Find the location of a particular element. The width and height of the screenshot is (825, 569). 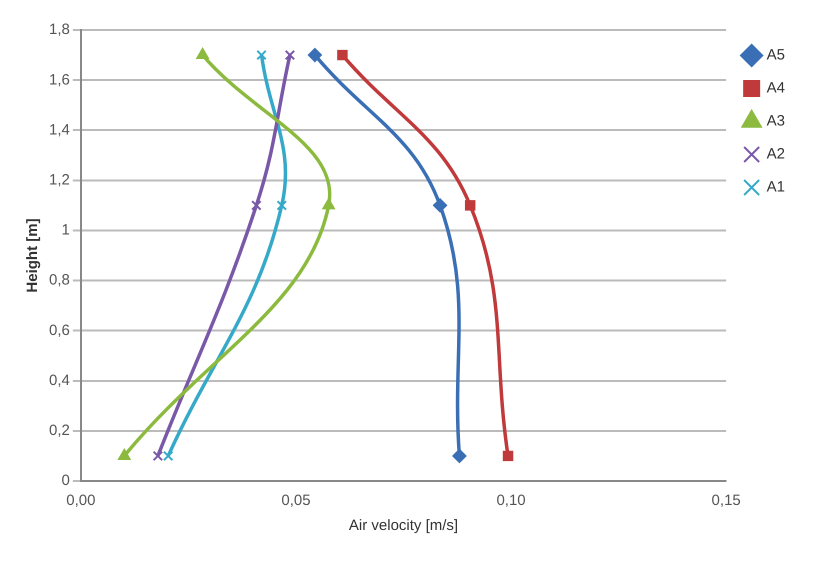

x-tick-label: 0,15 is located at coordinates (726, 501).